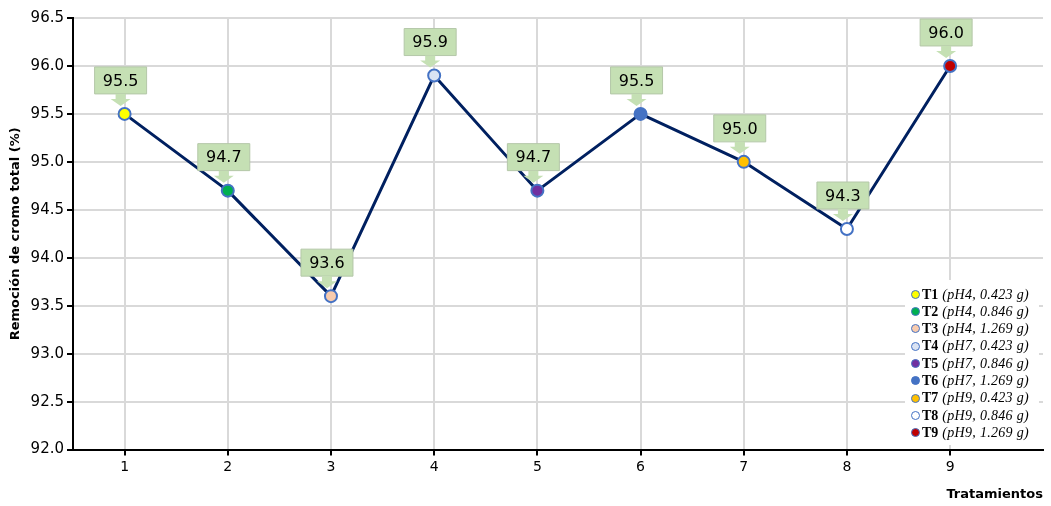 This screenshot has height=506, width=1051. Describe the element at coordinates (975, 415) in the screenshot. I see `legend-label: T8 (pH9, 0.846 g)` at that location.